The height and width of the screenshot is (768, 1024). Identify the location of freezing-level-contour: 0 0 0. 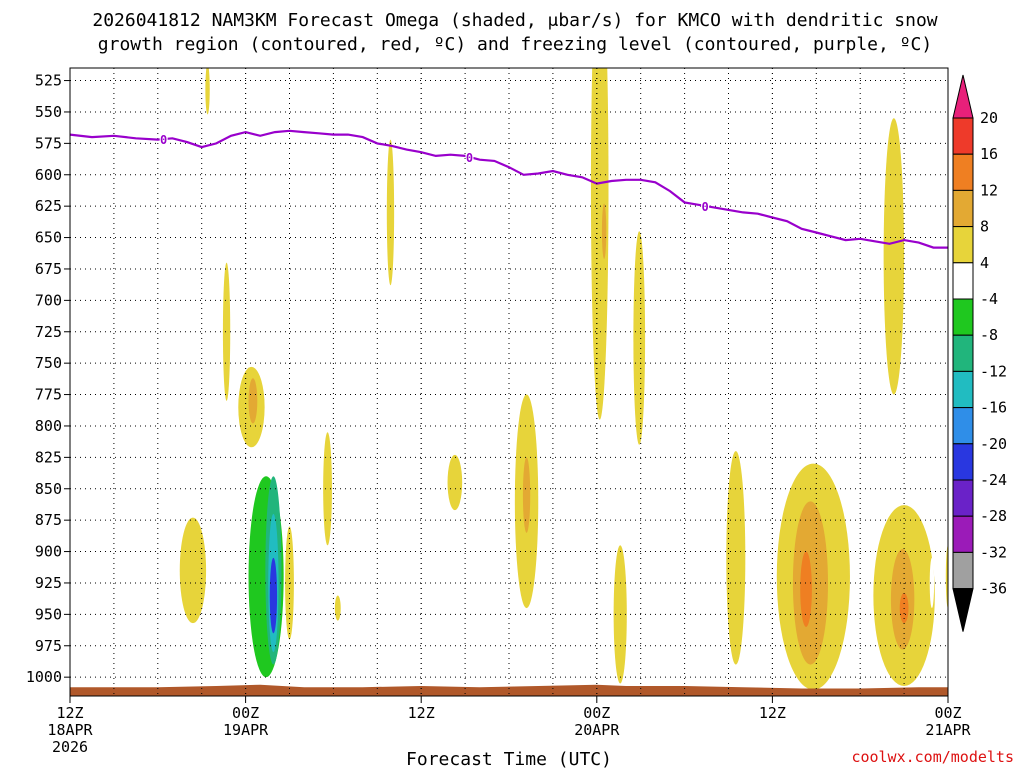
(508, 189).